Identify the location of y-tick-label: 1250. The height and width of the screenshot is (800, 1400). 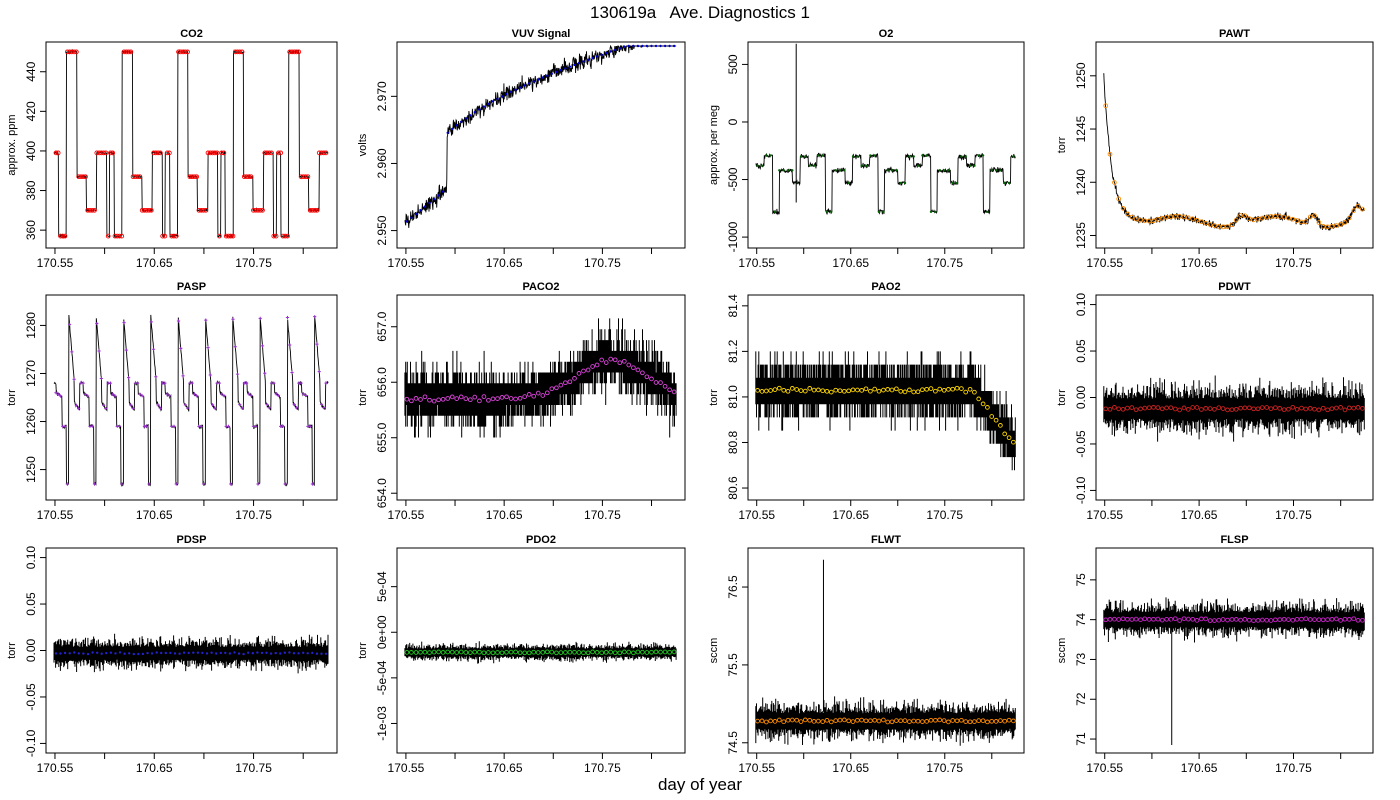
(31, 469).